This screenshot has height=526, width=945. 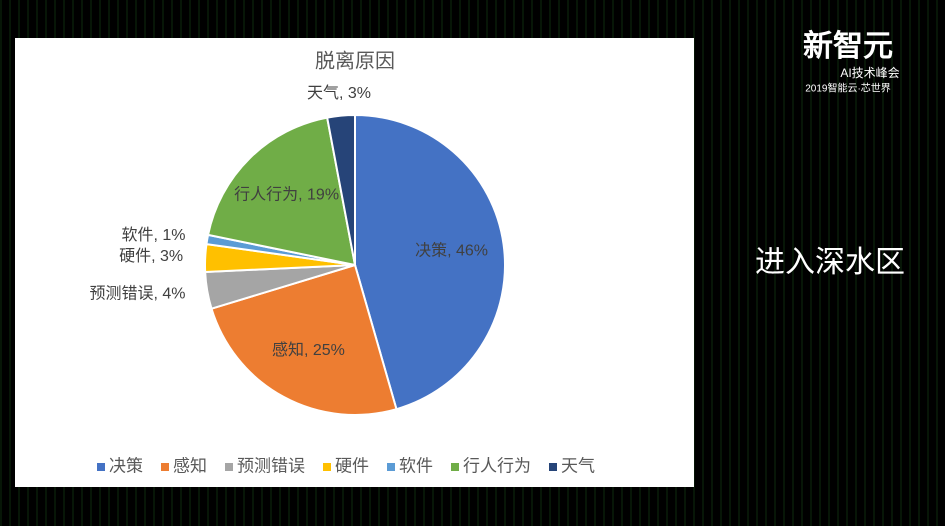 I want to click on data-label: 行人行为, 19%, so click(x=286, y=195).